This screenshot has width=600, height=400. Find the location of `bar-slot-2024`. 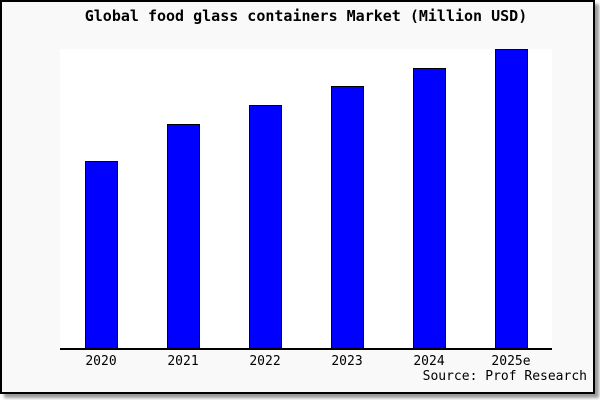

bar-slot-2024 is located at coordinates (429, 198).